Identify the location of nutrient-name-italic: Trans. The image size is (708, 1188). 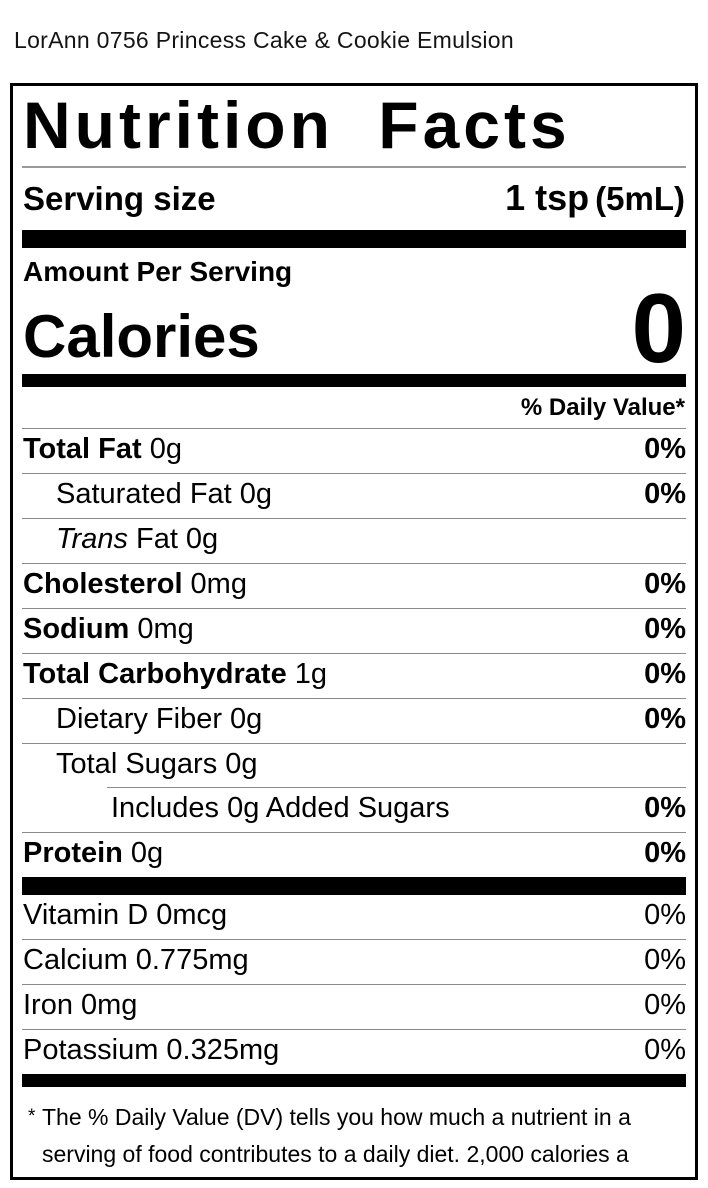
(92, 539).